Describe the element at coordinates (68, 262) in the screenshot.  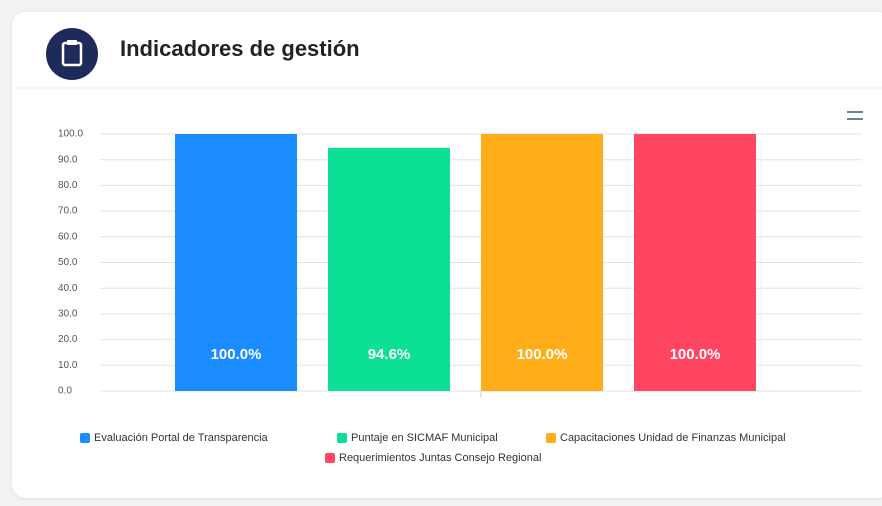
I see `y-tick-label: 50.0` at that location.